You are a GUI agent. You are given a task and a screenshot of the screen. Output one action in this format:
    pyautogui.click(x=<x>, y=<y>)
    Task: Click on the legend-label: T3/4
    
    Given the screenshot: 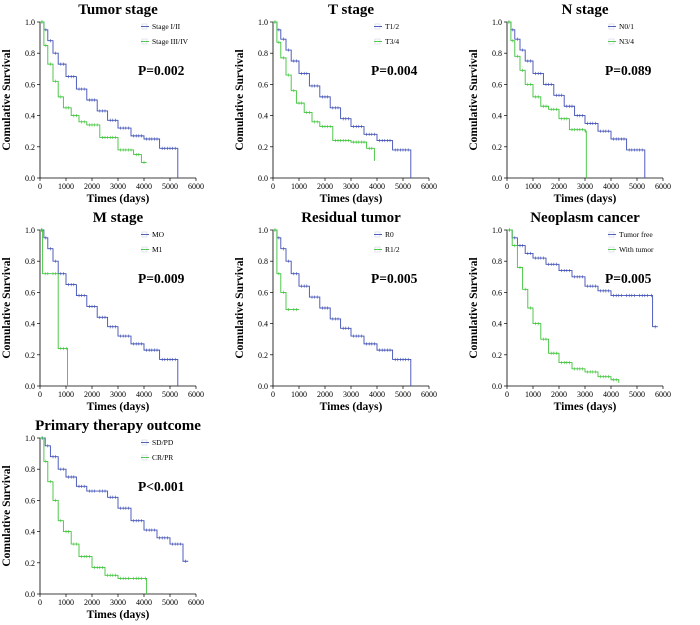 What is the action you would take?
    pyautogui.click(x=392, y=41)
    